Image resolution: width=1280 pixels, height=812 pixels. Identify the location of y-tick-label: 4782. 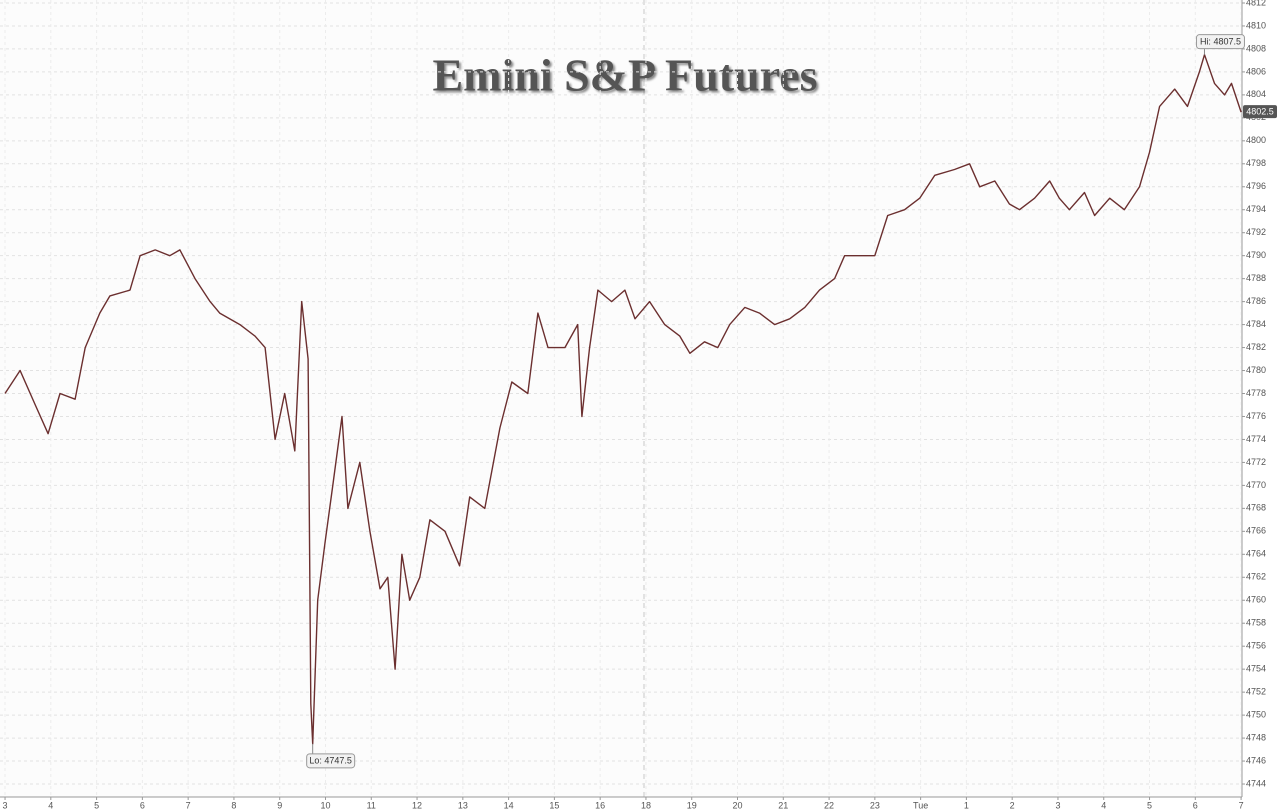
(1256, 347).